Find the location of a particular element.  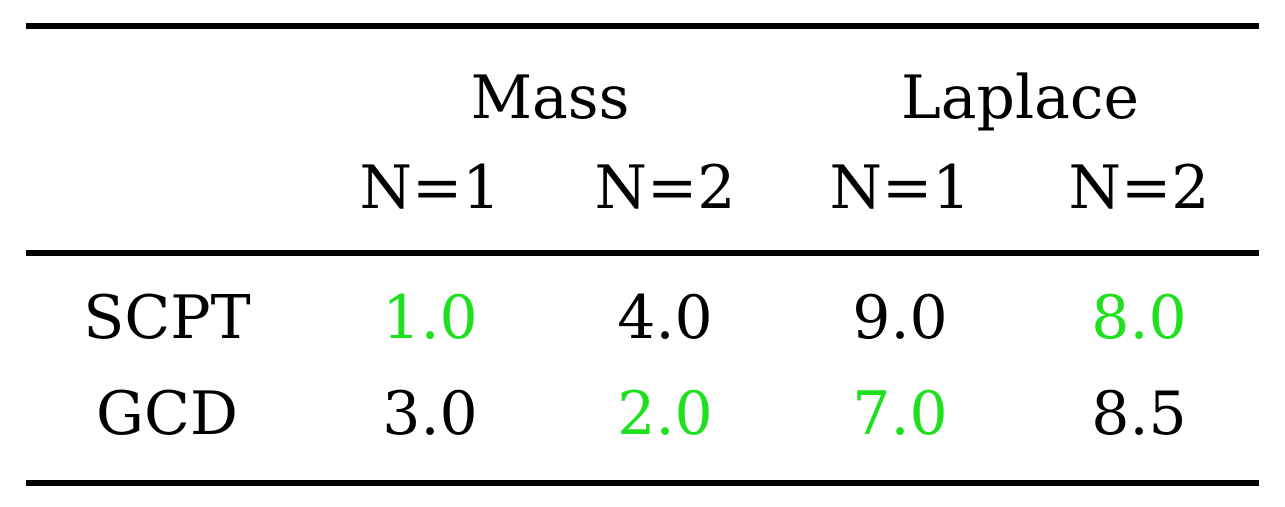

cell-gcd-laplace-n1: 7.0 is located at coordinates (900, 414).